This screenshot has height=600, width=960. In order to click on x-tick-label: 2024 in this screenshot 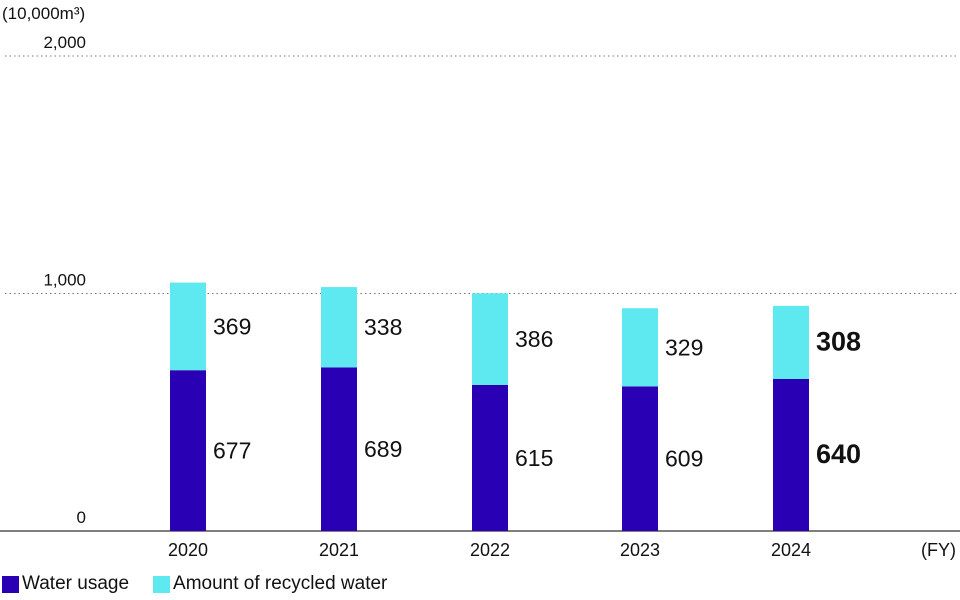, I will do `click(791, 550)`.